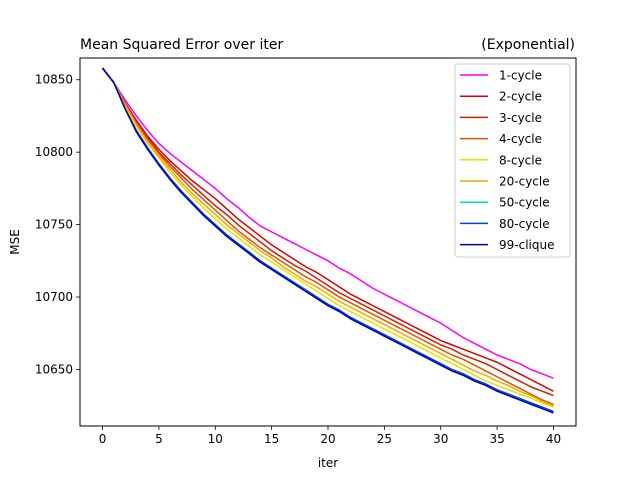 The height and width of the screenshot is (480, 640). Describe the element at coordinates (54, 297) in the screenshot. I see `y-tick-label: 10700` at that location.